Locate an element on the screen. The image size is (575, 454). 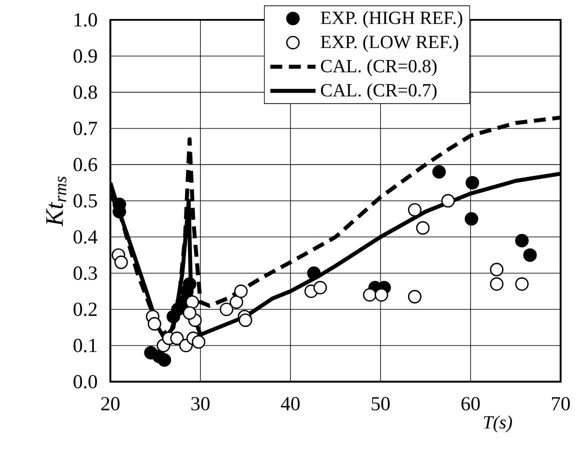
x-tick-label: 50 is located at coordinates (381, 403).